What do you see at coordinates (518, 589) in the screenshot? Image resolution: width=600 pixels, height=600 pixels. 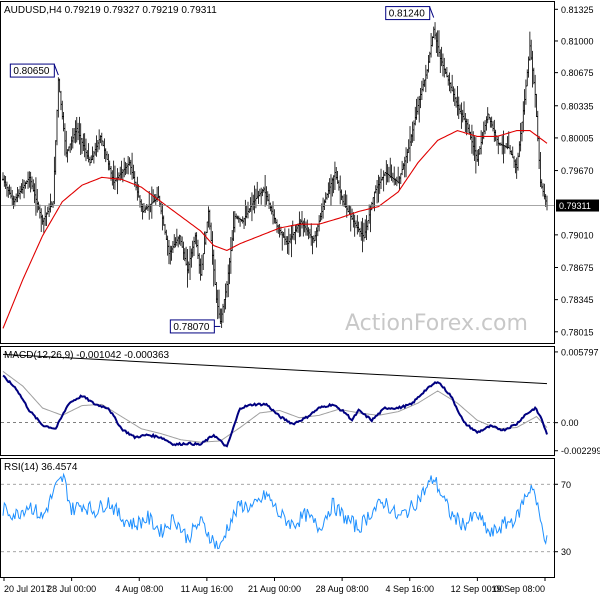 I see `x-tick-label: 19 Sep 08:00` at bounding box center [518, 589].